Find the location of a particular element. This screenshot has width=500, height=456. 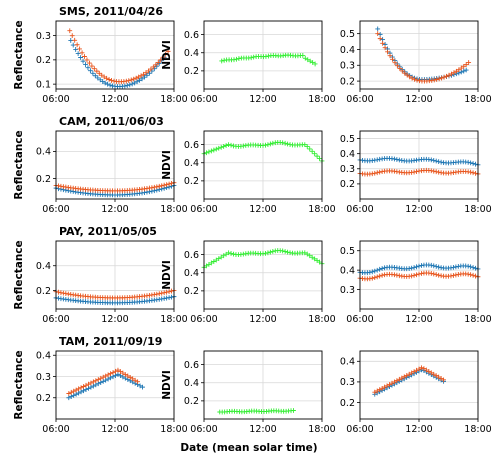

panel-3-3: 06:00 12:00 18:00 0.3 0.4 0.5 is located at coordinates (416, 282).